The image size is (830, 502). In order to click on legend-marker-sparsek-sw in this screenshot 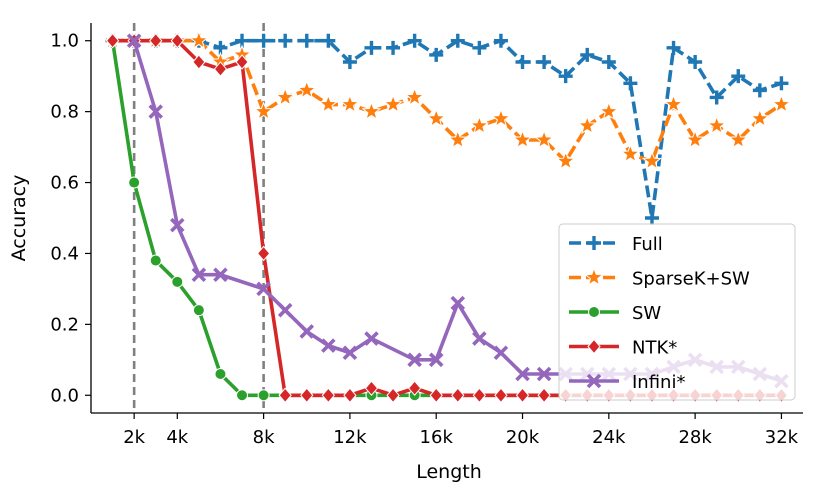, I will do `click(594, 276)`.